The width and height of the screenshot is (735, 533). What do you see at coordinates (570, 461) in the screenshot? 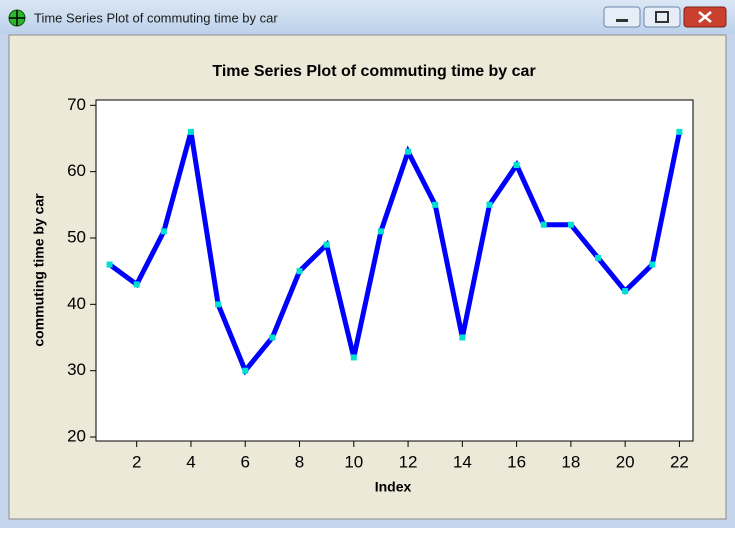
I see `x-tick-label: 18` at bounding box center [570, 461].